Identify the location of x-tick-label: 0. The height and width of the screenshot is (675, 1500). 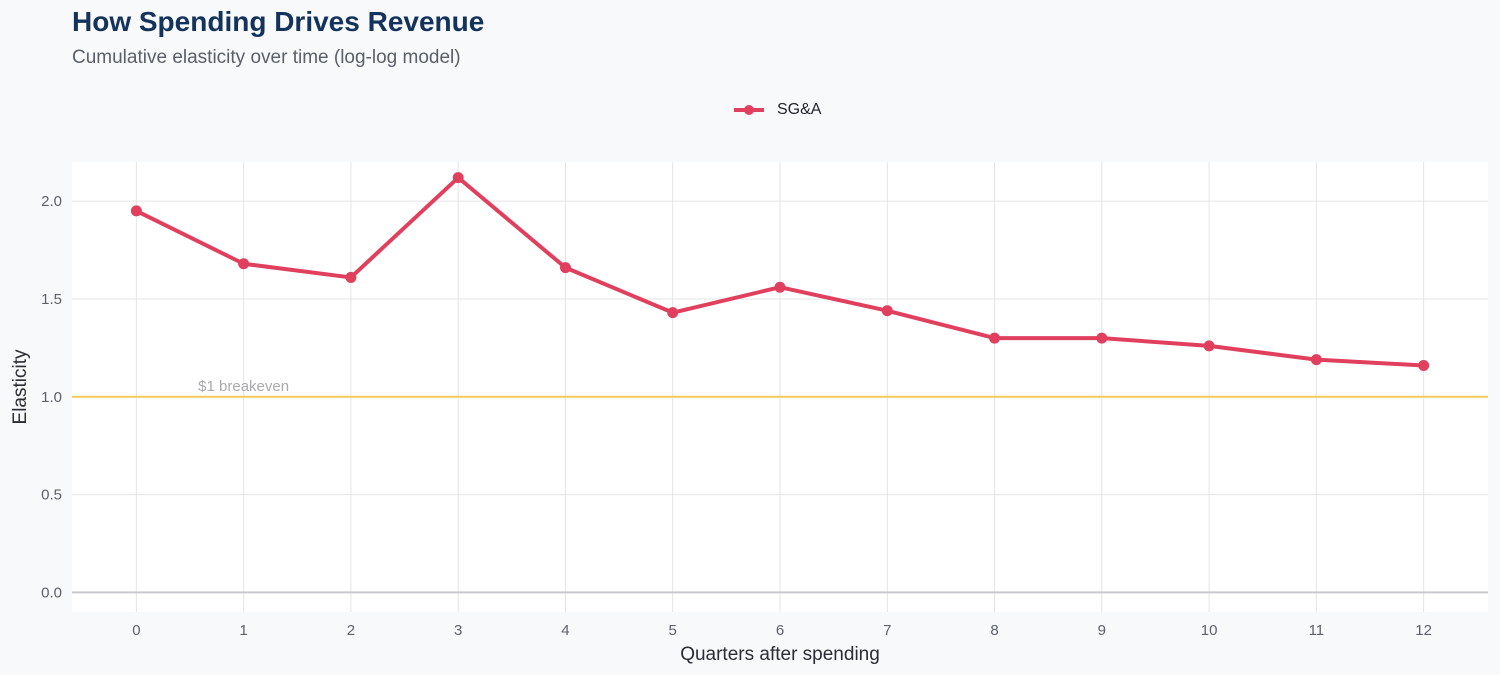
(136, 630).